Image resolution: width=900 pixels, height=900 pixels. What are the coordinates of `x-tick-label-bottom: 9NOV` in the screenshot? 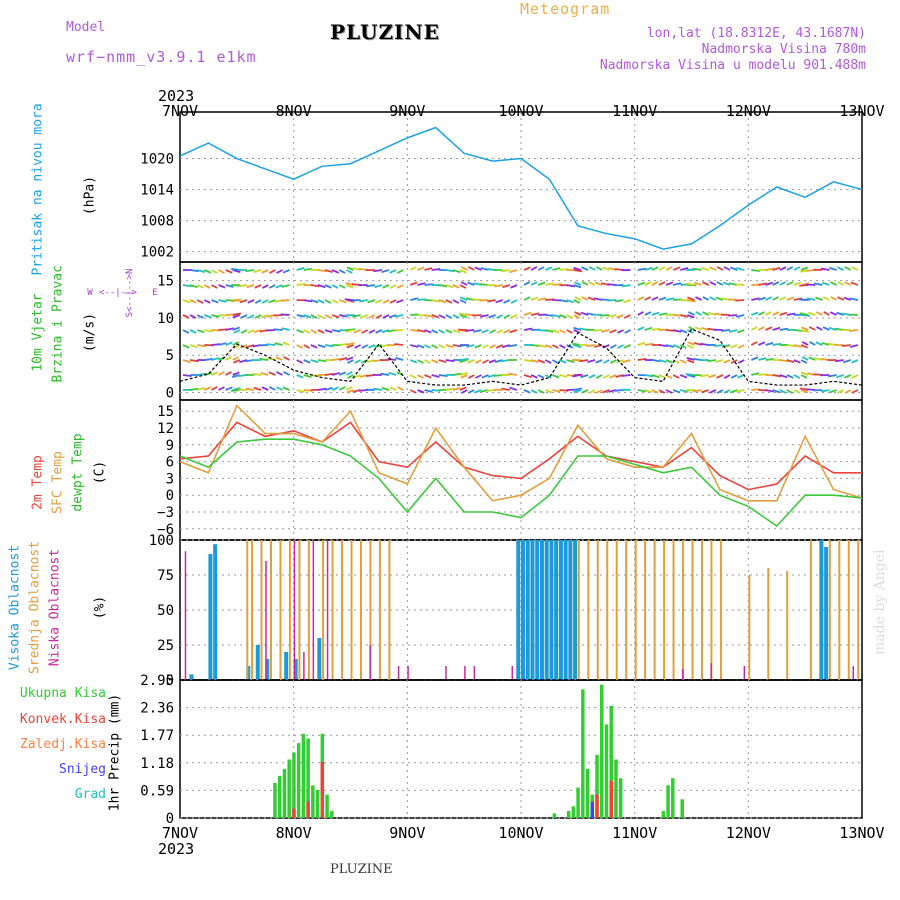 It's located at (407, 833).